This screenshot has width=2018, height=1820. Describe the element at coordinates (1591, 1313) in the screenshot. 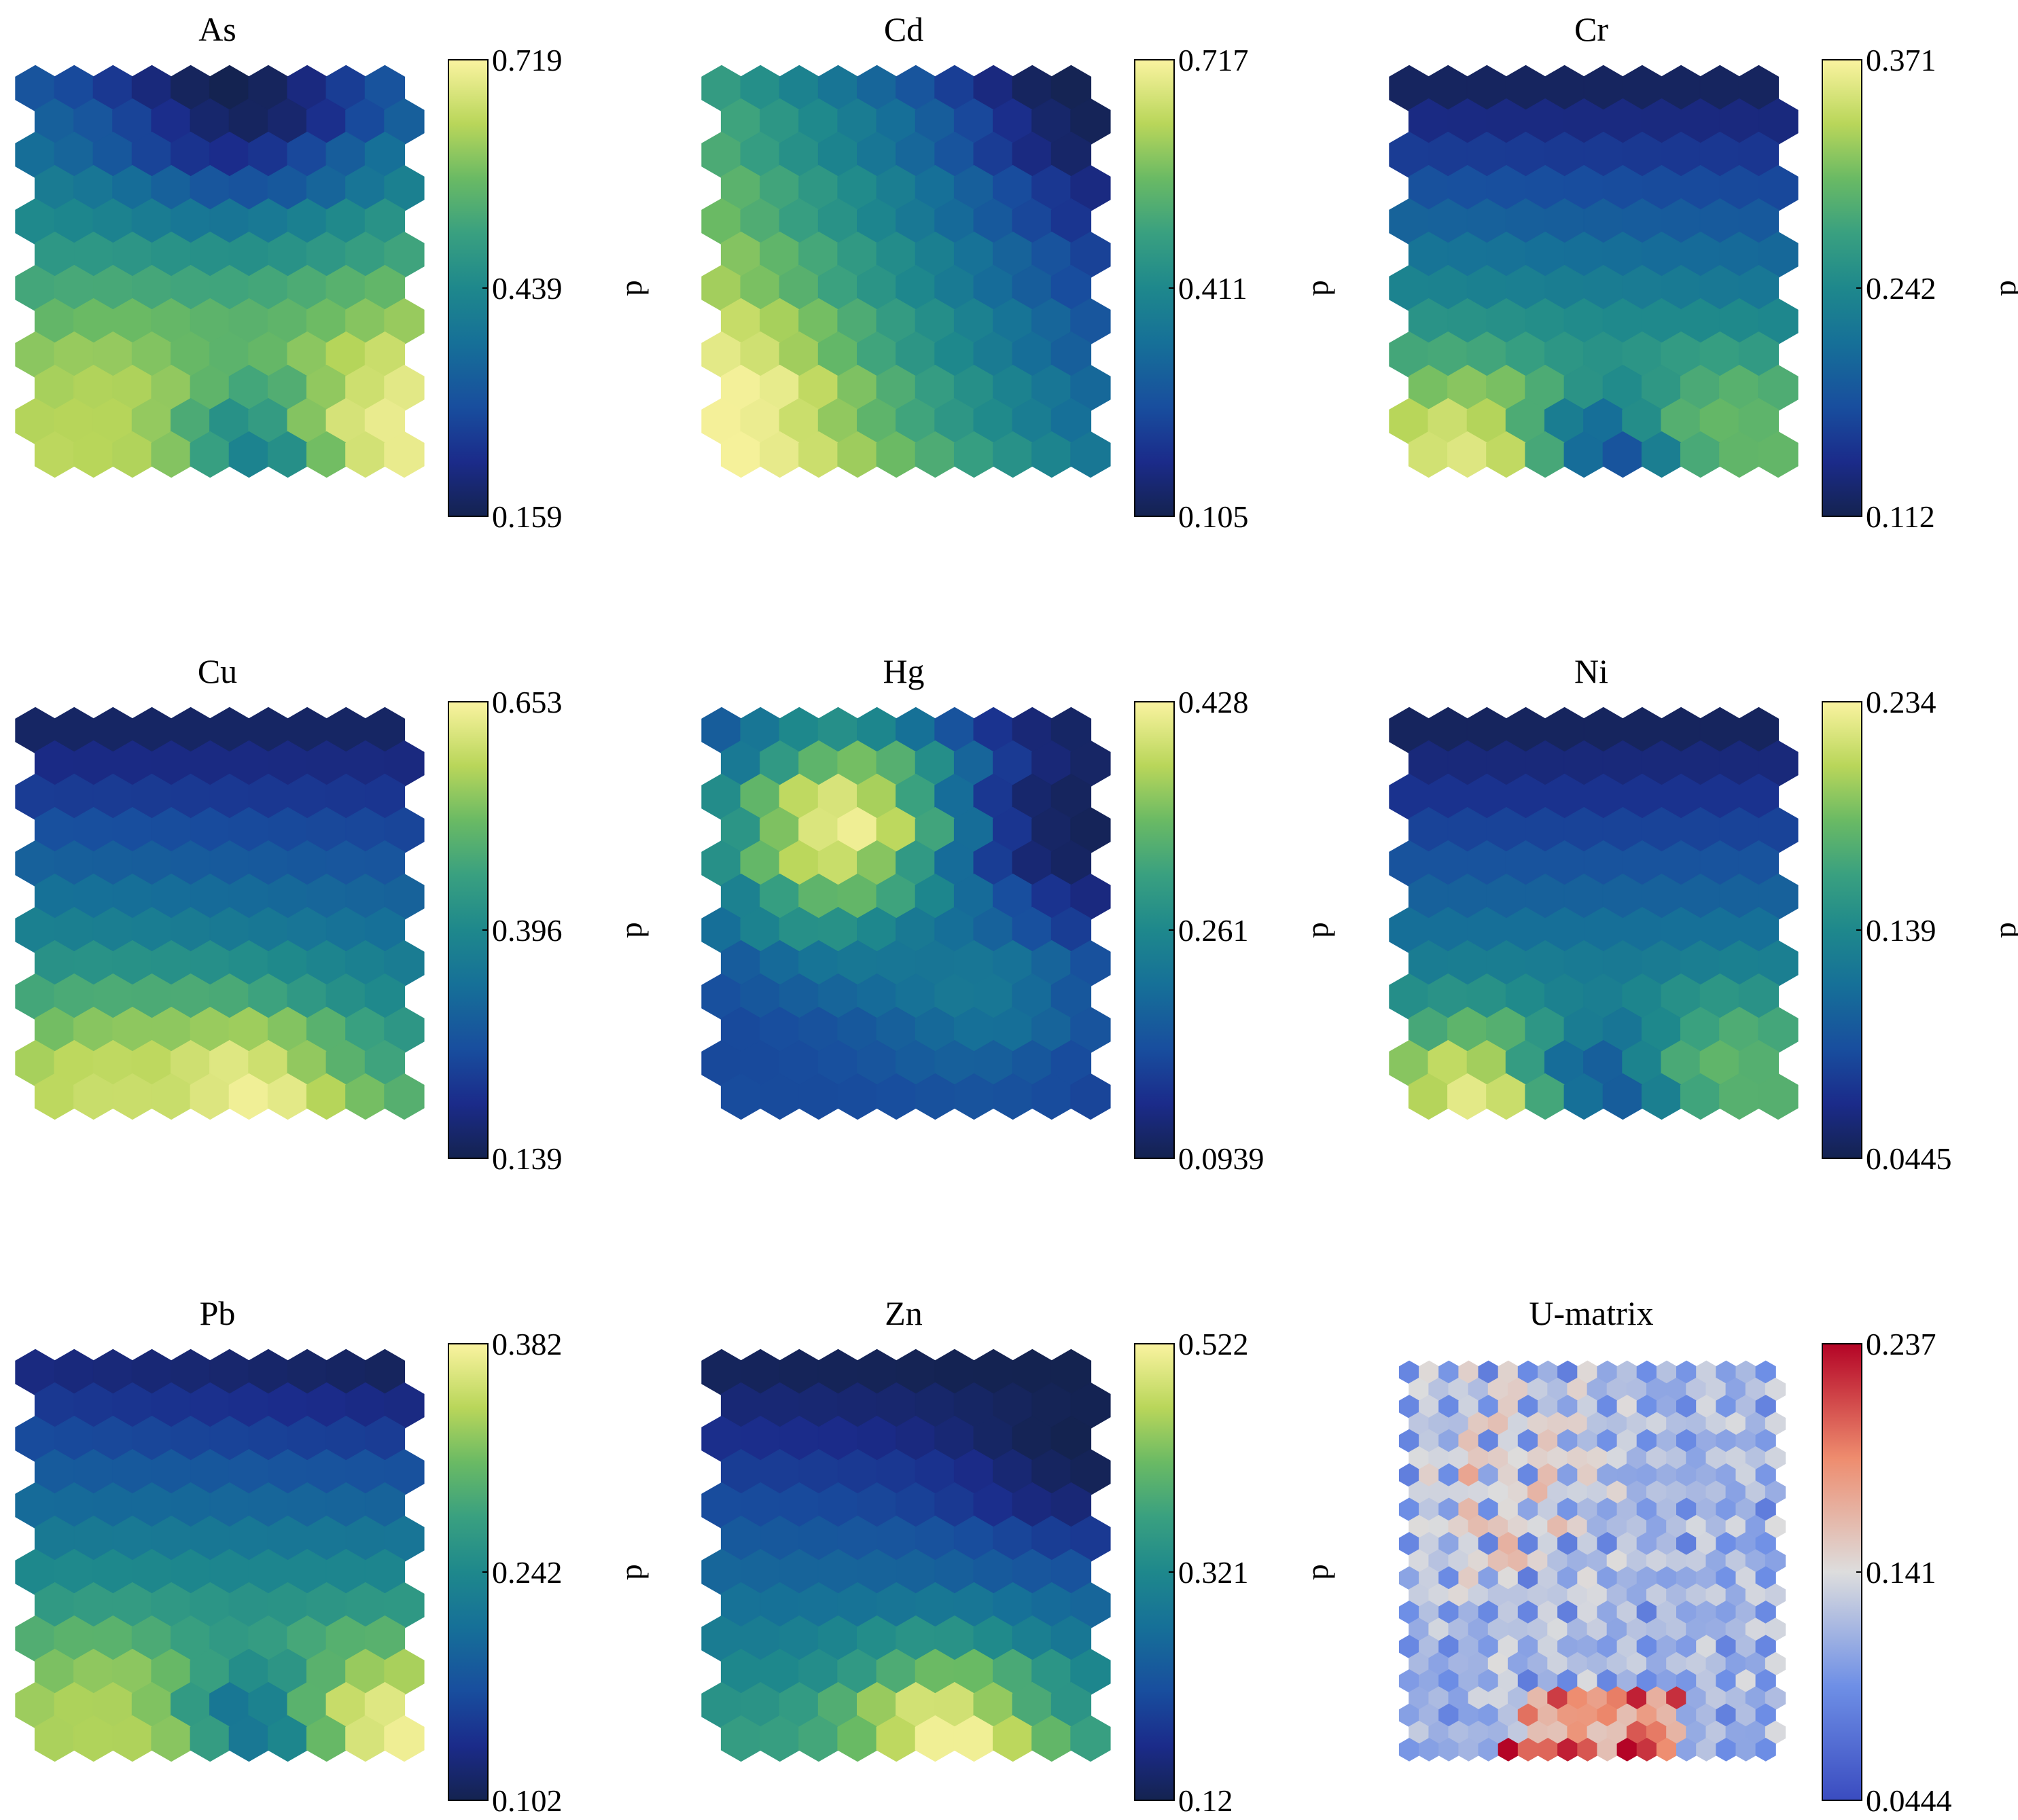

I see `panel-title: U-matrix` at that location.